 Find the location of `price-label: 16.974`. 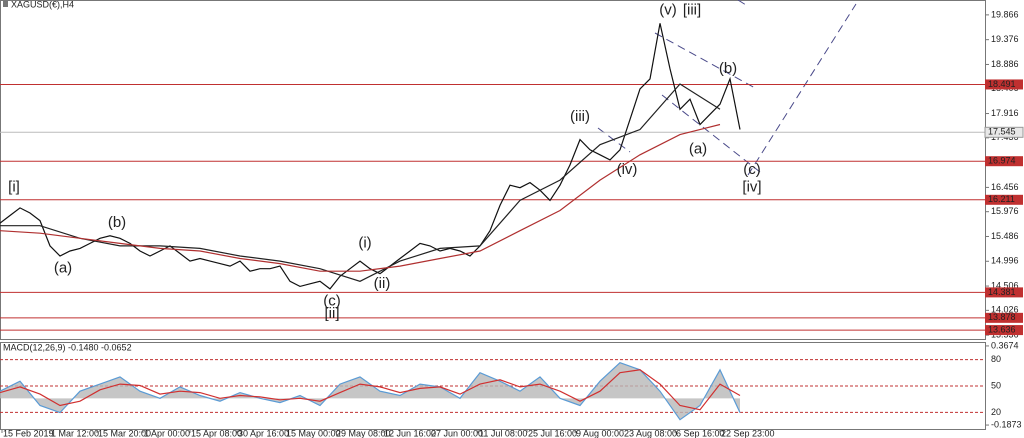

price-label: 16.974 is located at coordinates (1002, 161).